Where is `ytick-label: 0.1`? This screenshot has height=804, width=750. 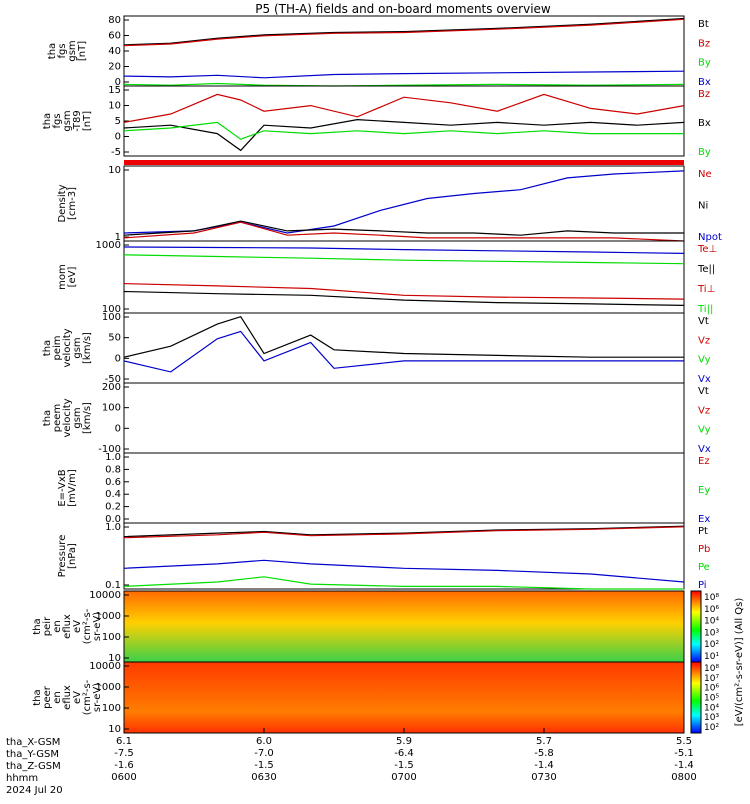 ytick-label: 0.1 is located at coordinates (113, 585).